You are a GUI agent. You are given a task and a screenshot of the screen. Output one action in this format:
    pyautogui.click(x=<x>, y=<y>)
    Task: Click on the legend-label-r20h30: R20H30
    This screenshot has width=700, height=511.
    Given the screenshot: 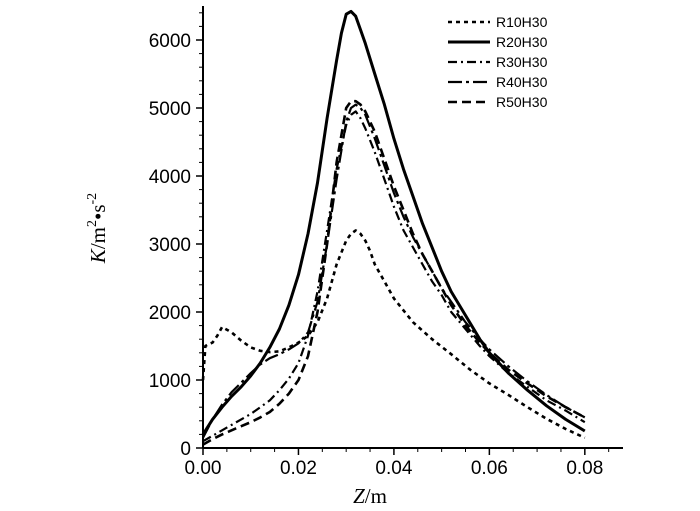 What is the action you would take?
    pyautogui.click(x=522, y=42)
    